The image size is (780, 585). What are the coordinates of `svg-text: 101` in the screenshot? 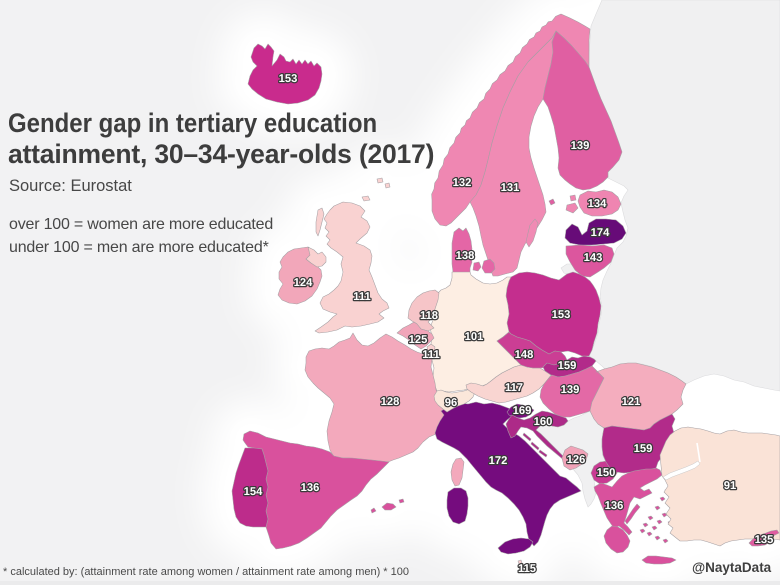 It's located at (474, 337).